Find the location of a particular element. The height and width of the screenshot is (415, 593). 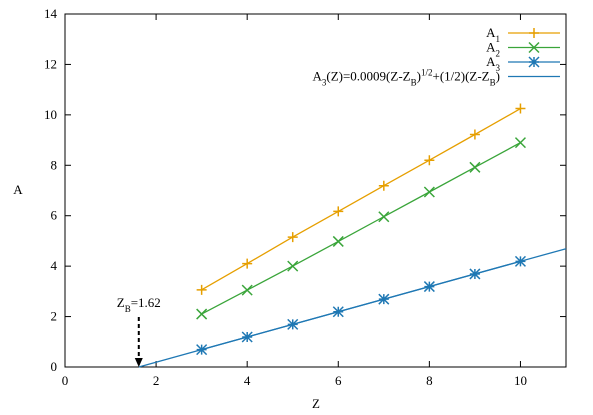

x-tick-label: 2 is located at coordinates (156, 380).